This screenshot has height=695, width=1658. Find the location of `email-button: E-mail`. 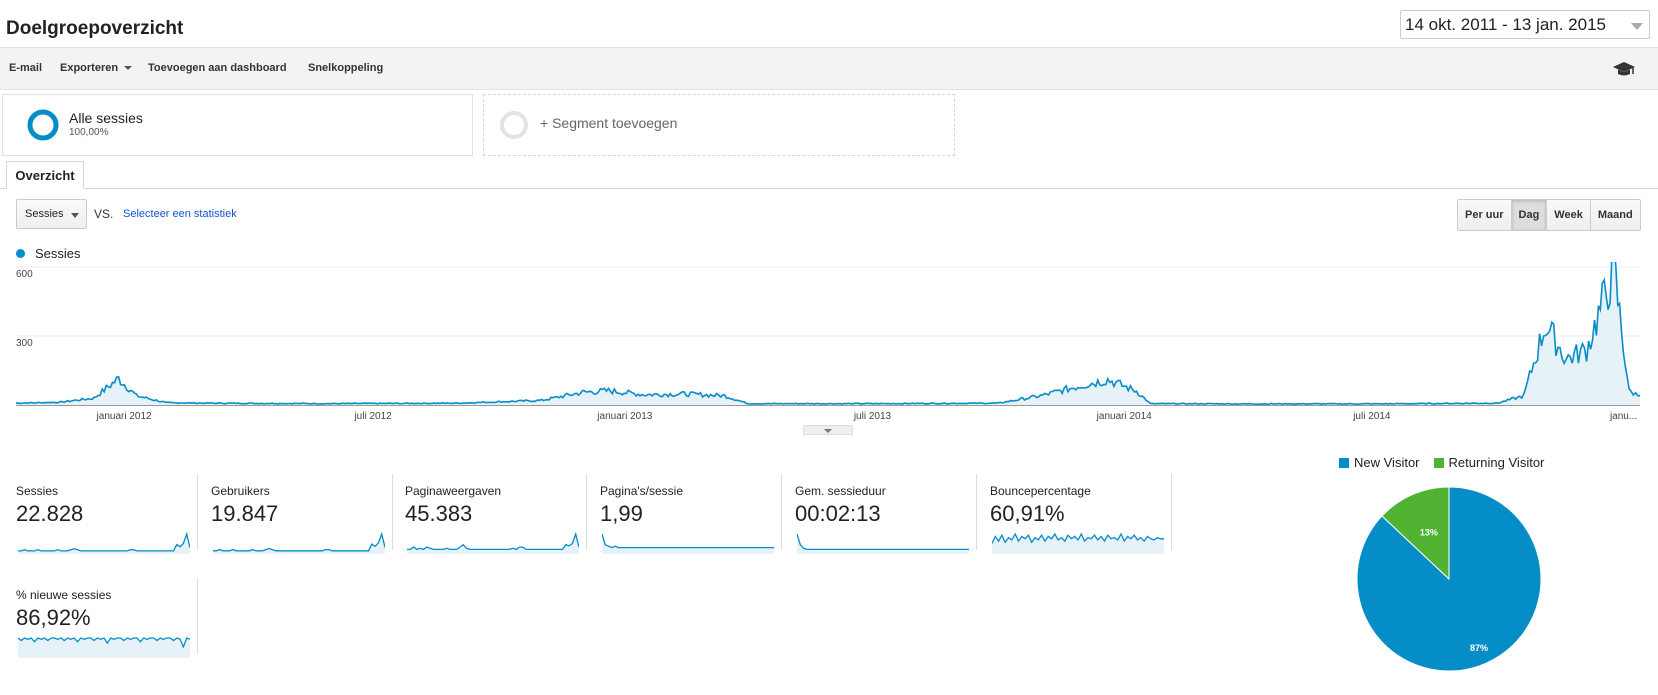

email-button: E-mail is located at coordinates (26, 68).